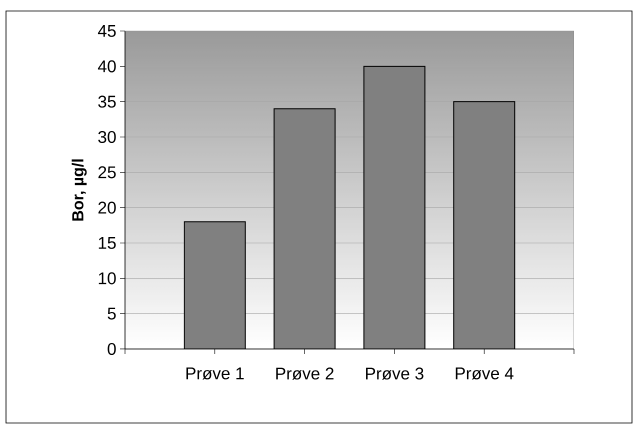  I want to click on x-tick-label: Prøve 4, so click(485, 374).